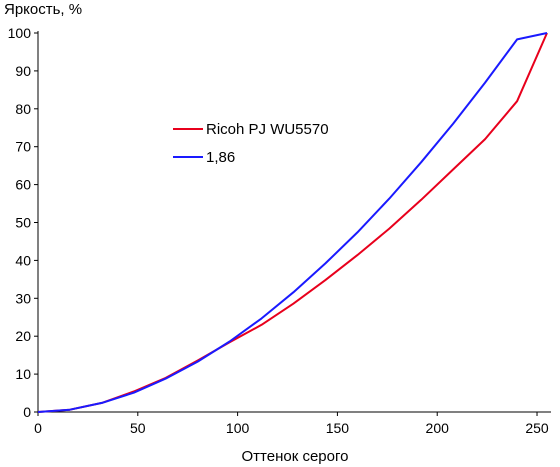 Image resolution: width=560 pixels, height=467 pixels. Describe the element at coordinates (38, 428) in the screenshot. I see `x-tick-label: 0` at that location.